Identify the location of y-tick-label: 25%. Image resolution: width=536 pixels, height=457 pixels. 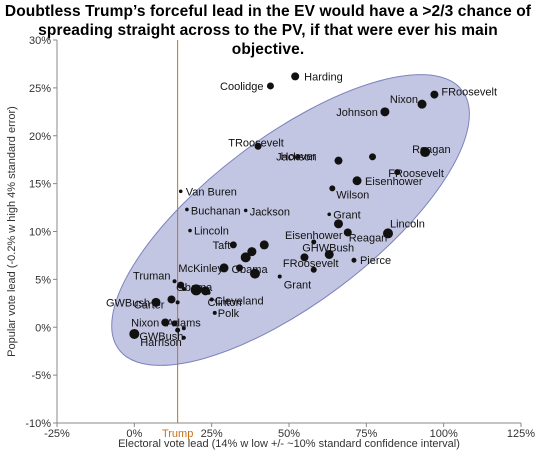
(40, 89).